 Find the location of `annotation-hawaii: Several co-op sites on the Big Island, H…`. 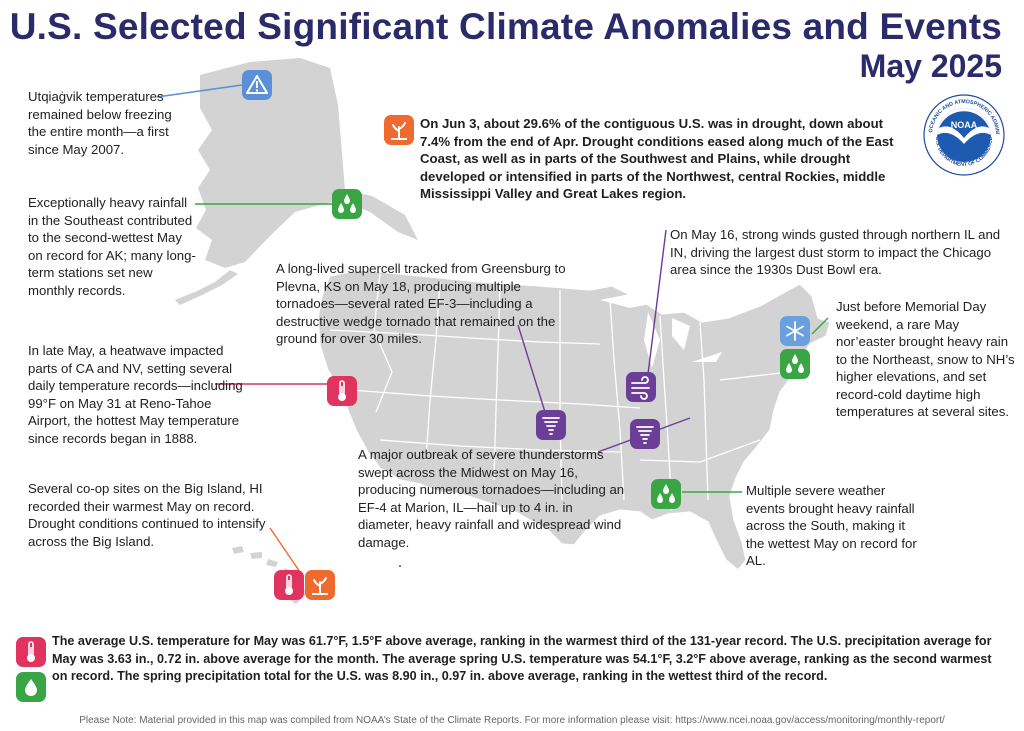

annotation-hawaii: Several co-op sites on the Big Island, H… is located at coordinates (147, 515).